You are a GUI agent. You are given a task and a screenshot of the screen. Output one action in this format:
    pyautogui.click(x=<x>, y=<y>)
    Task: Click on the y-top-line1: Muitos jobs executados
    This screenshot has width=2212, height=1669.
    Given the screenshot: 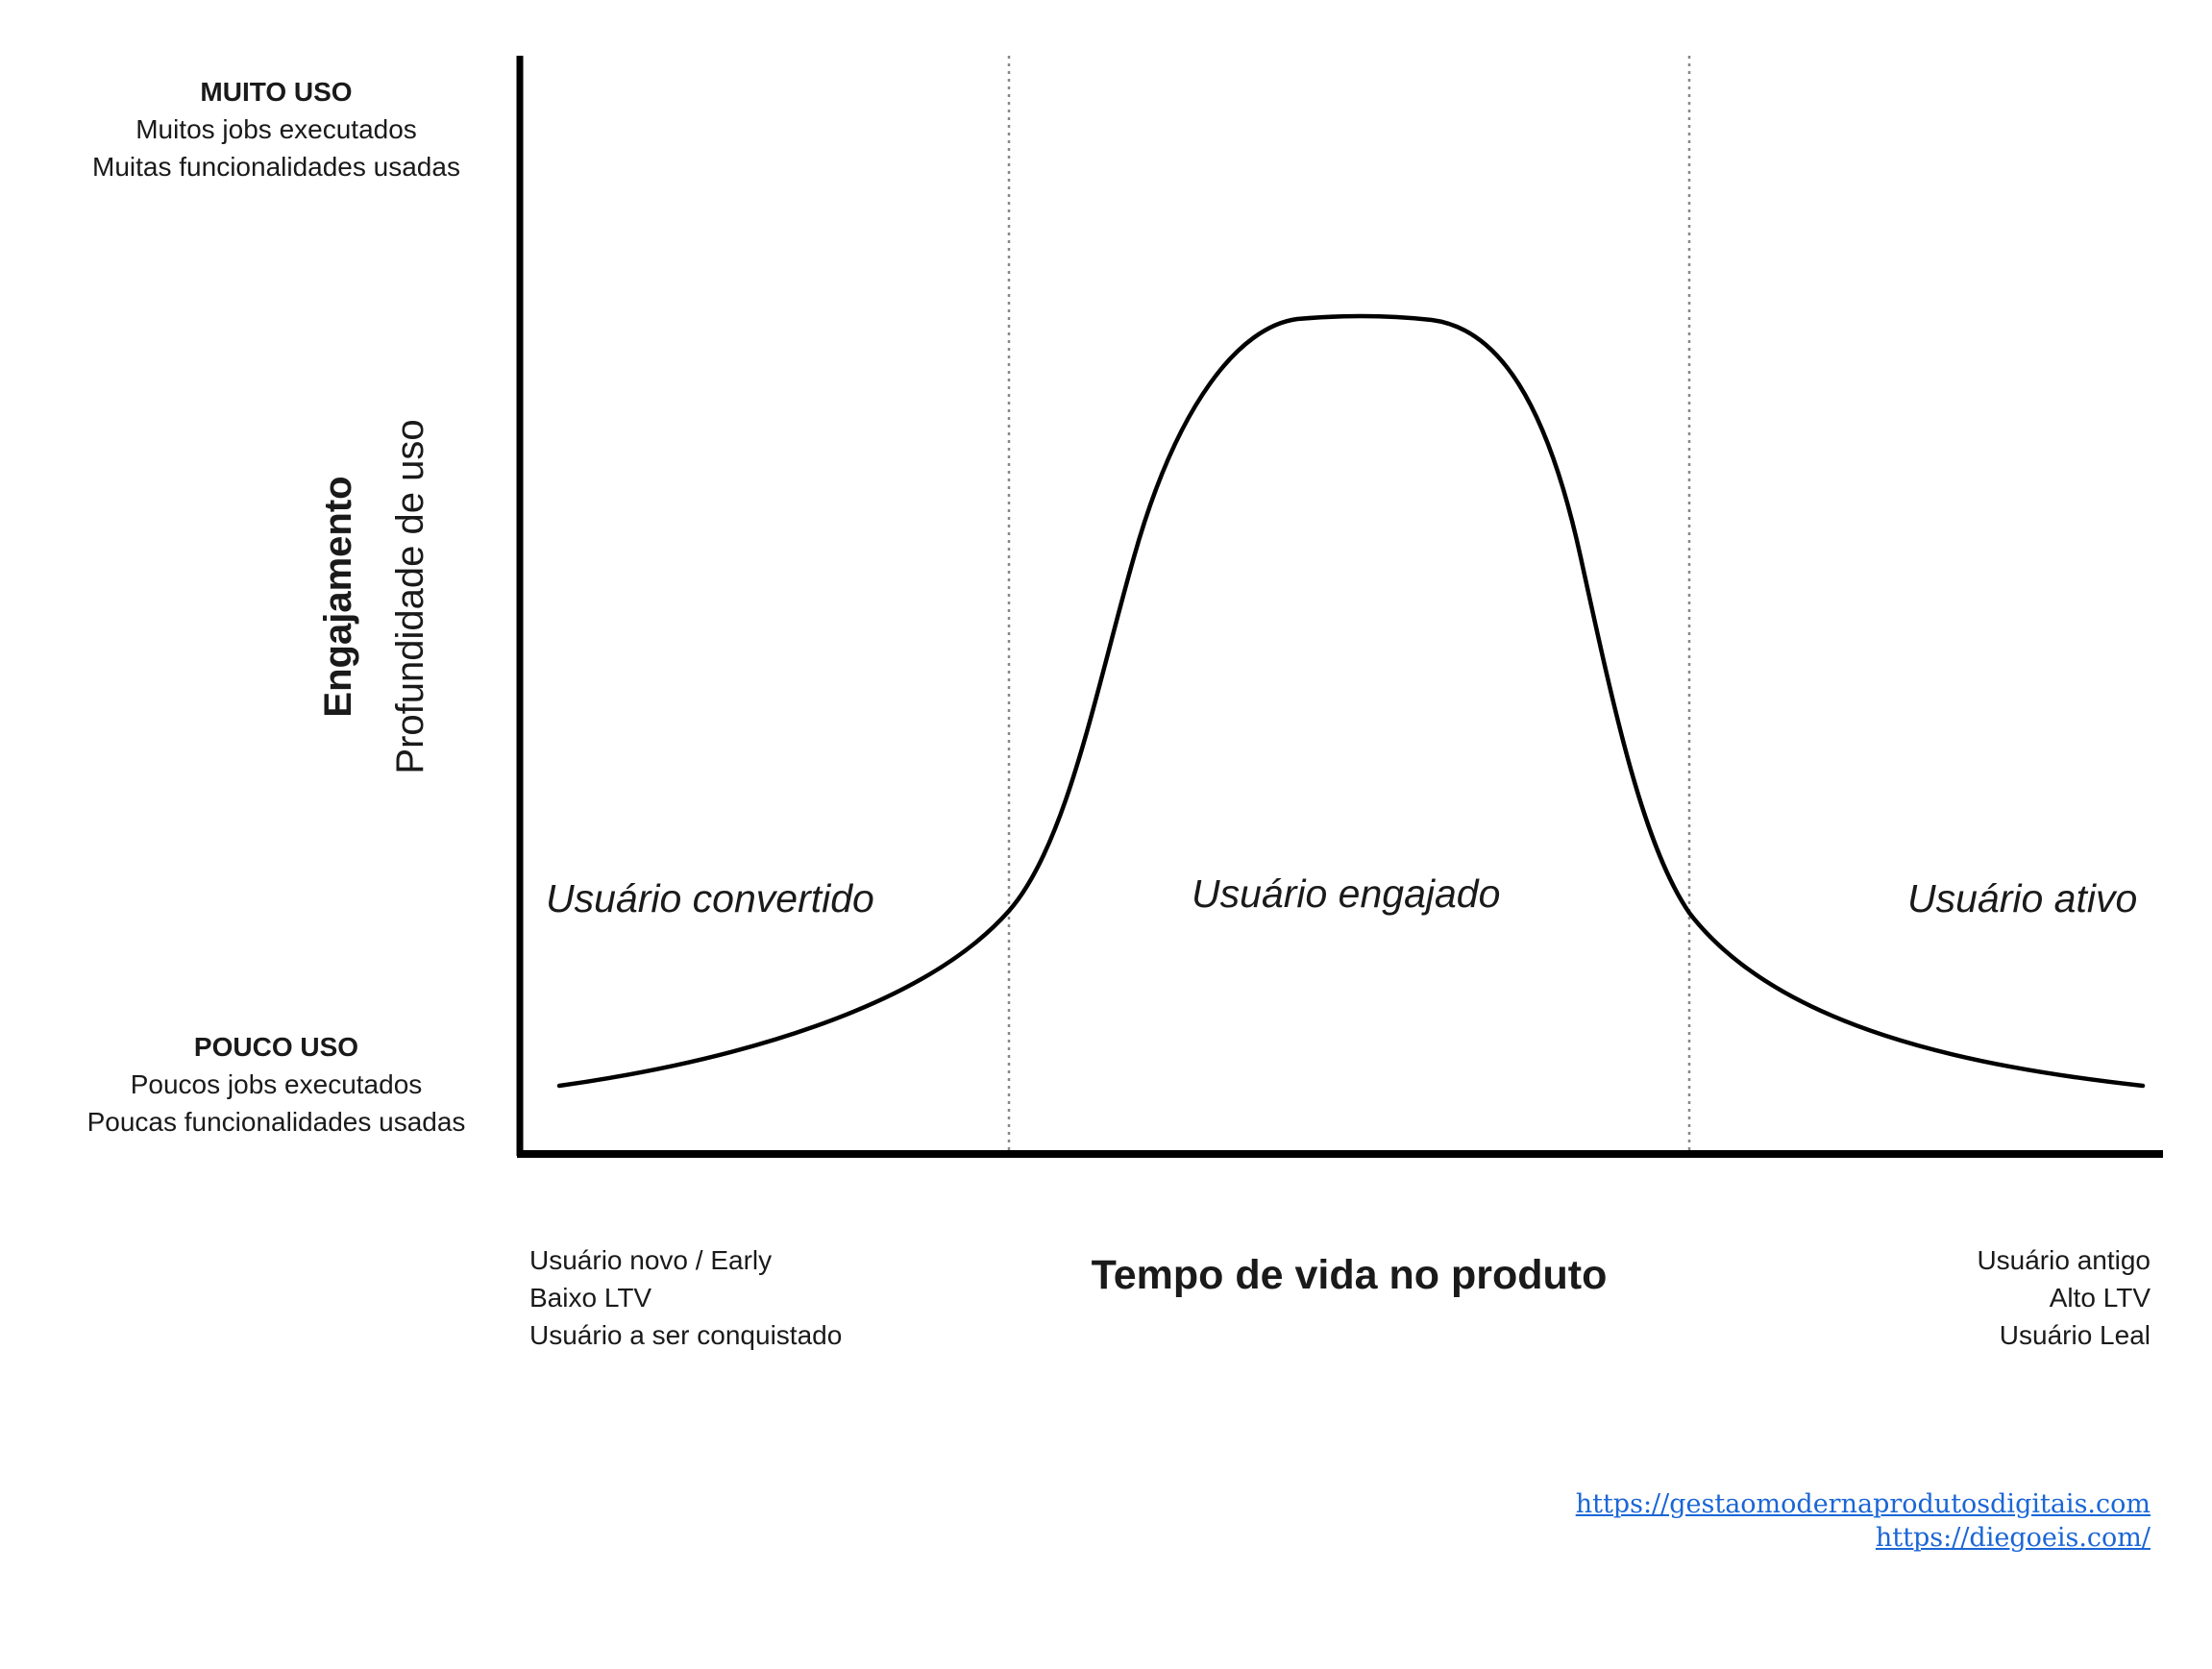 What is the action you would take?
    pyautogui.click(x=276, y=129)
    